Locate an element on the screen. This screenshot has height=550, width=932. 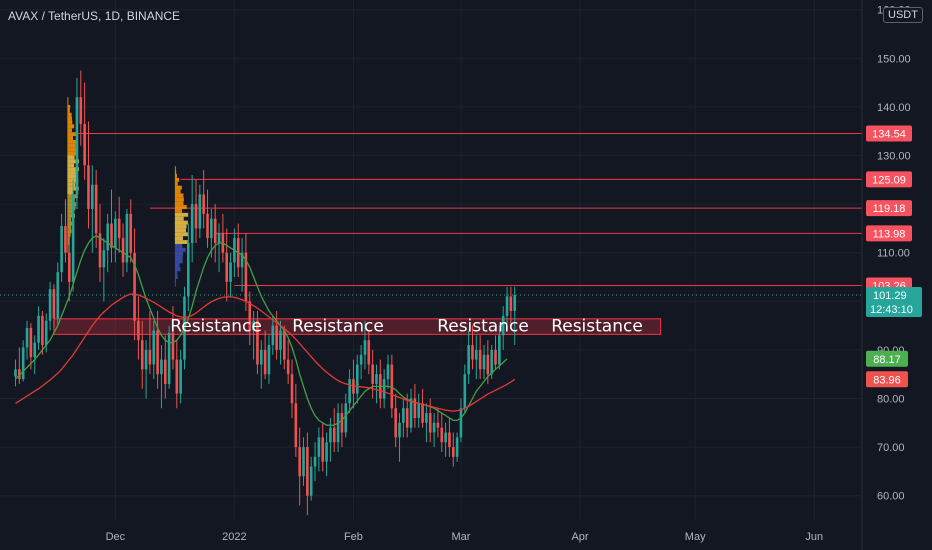
currency-button: USDT is located at coordinates (903, 15).